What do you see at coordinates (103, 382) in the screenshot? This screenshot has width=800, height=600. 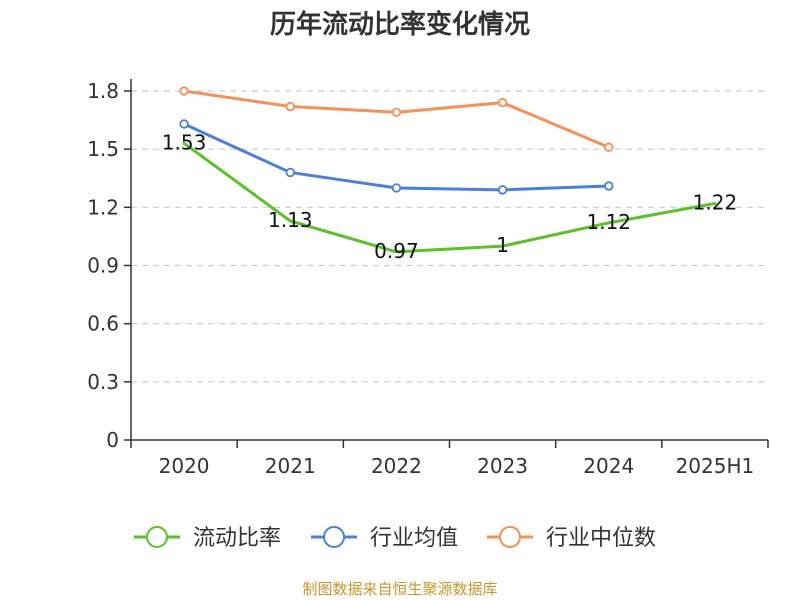 I see `y-tick-label: 0.3` at bounding box center [103, 382].